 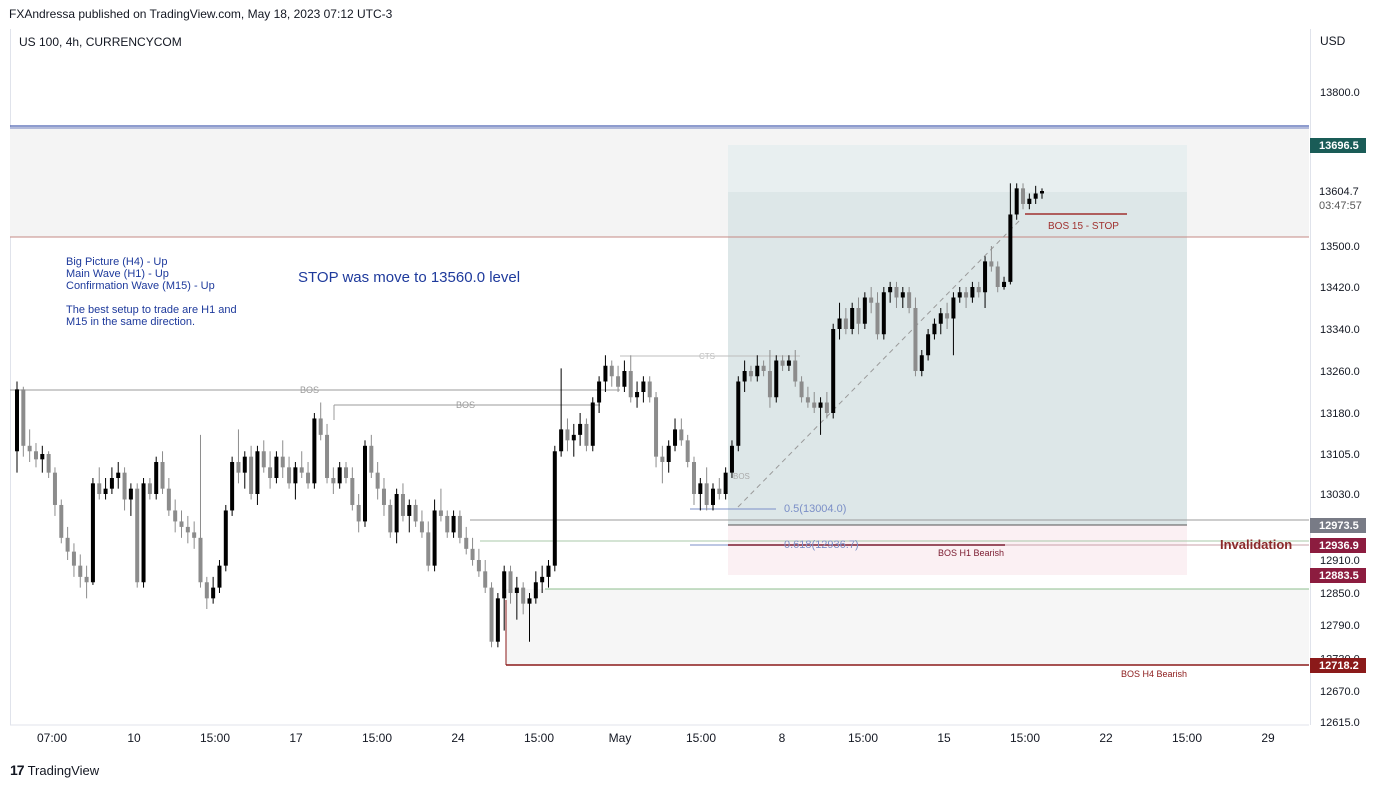 What do you see at coordinates (1154, 674) in the screenshot?
I see `bos-h4-label: BOS H4 Bearish` at bounding box center [1154, 674].